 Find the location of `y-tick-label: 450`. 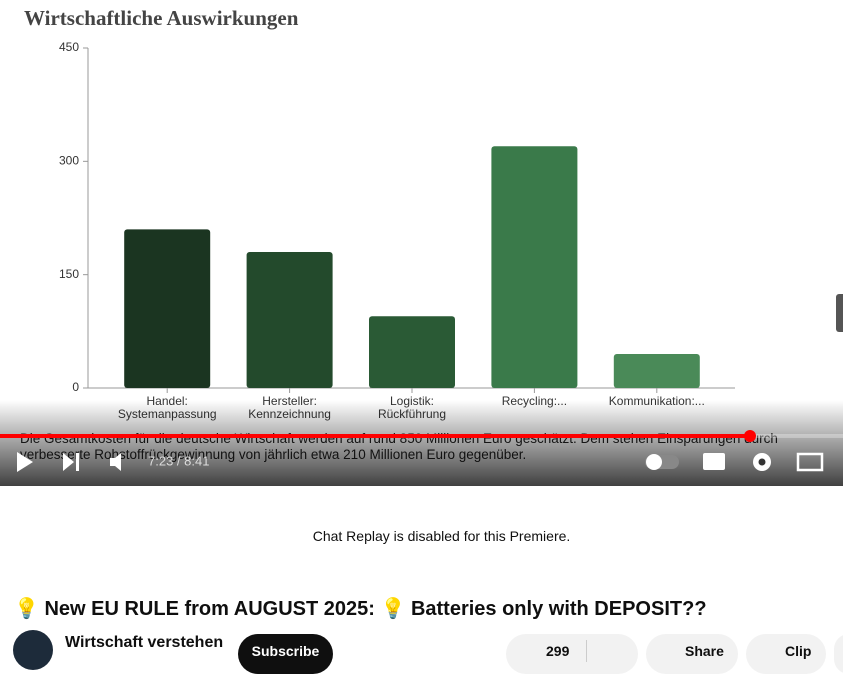

y-tick-label: 450 is located at coordinates (69, 47).